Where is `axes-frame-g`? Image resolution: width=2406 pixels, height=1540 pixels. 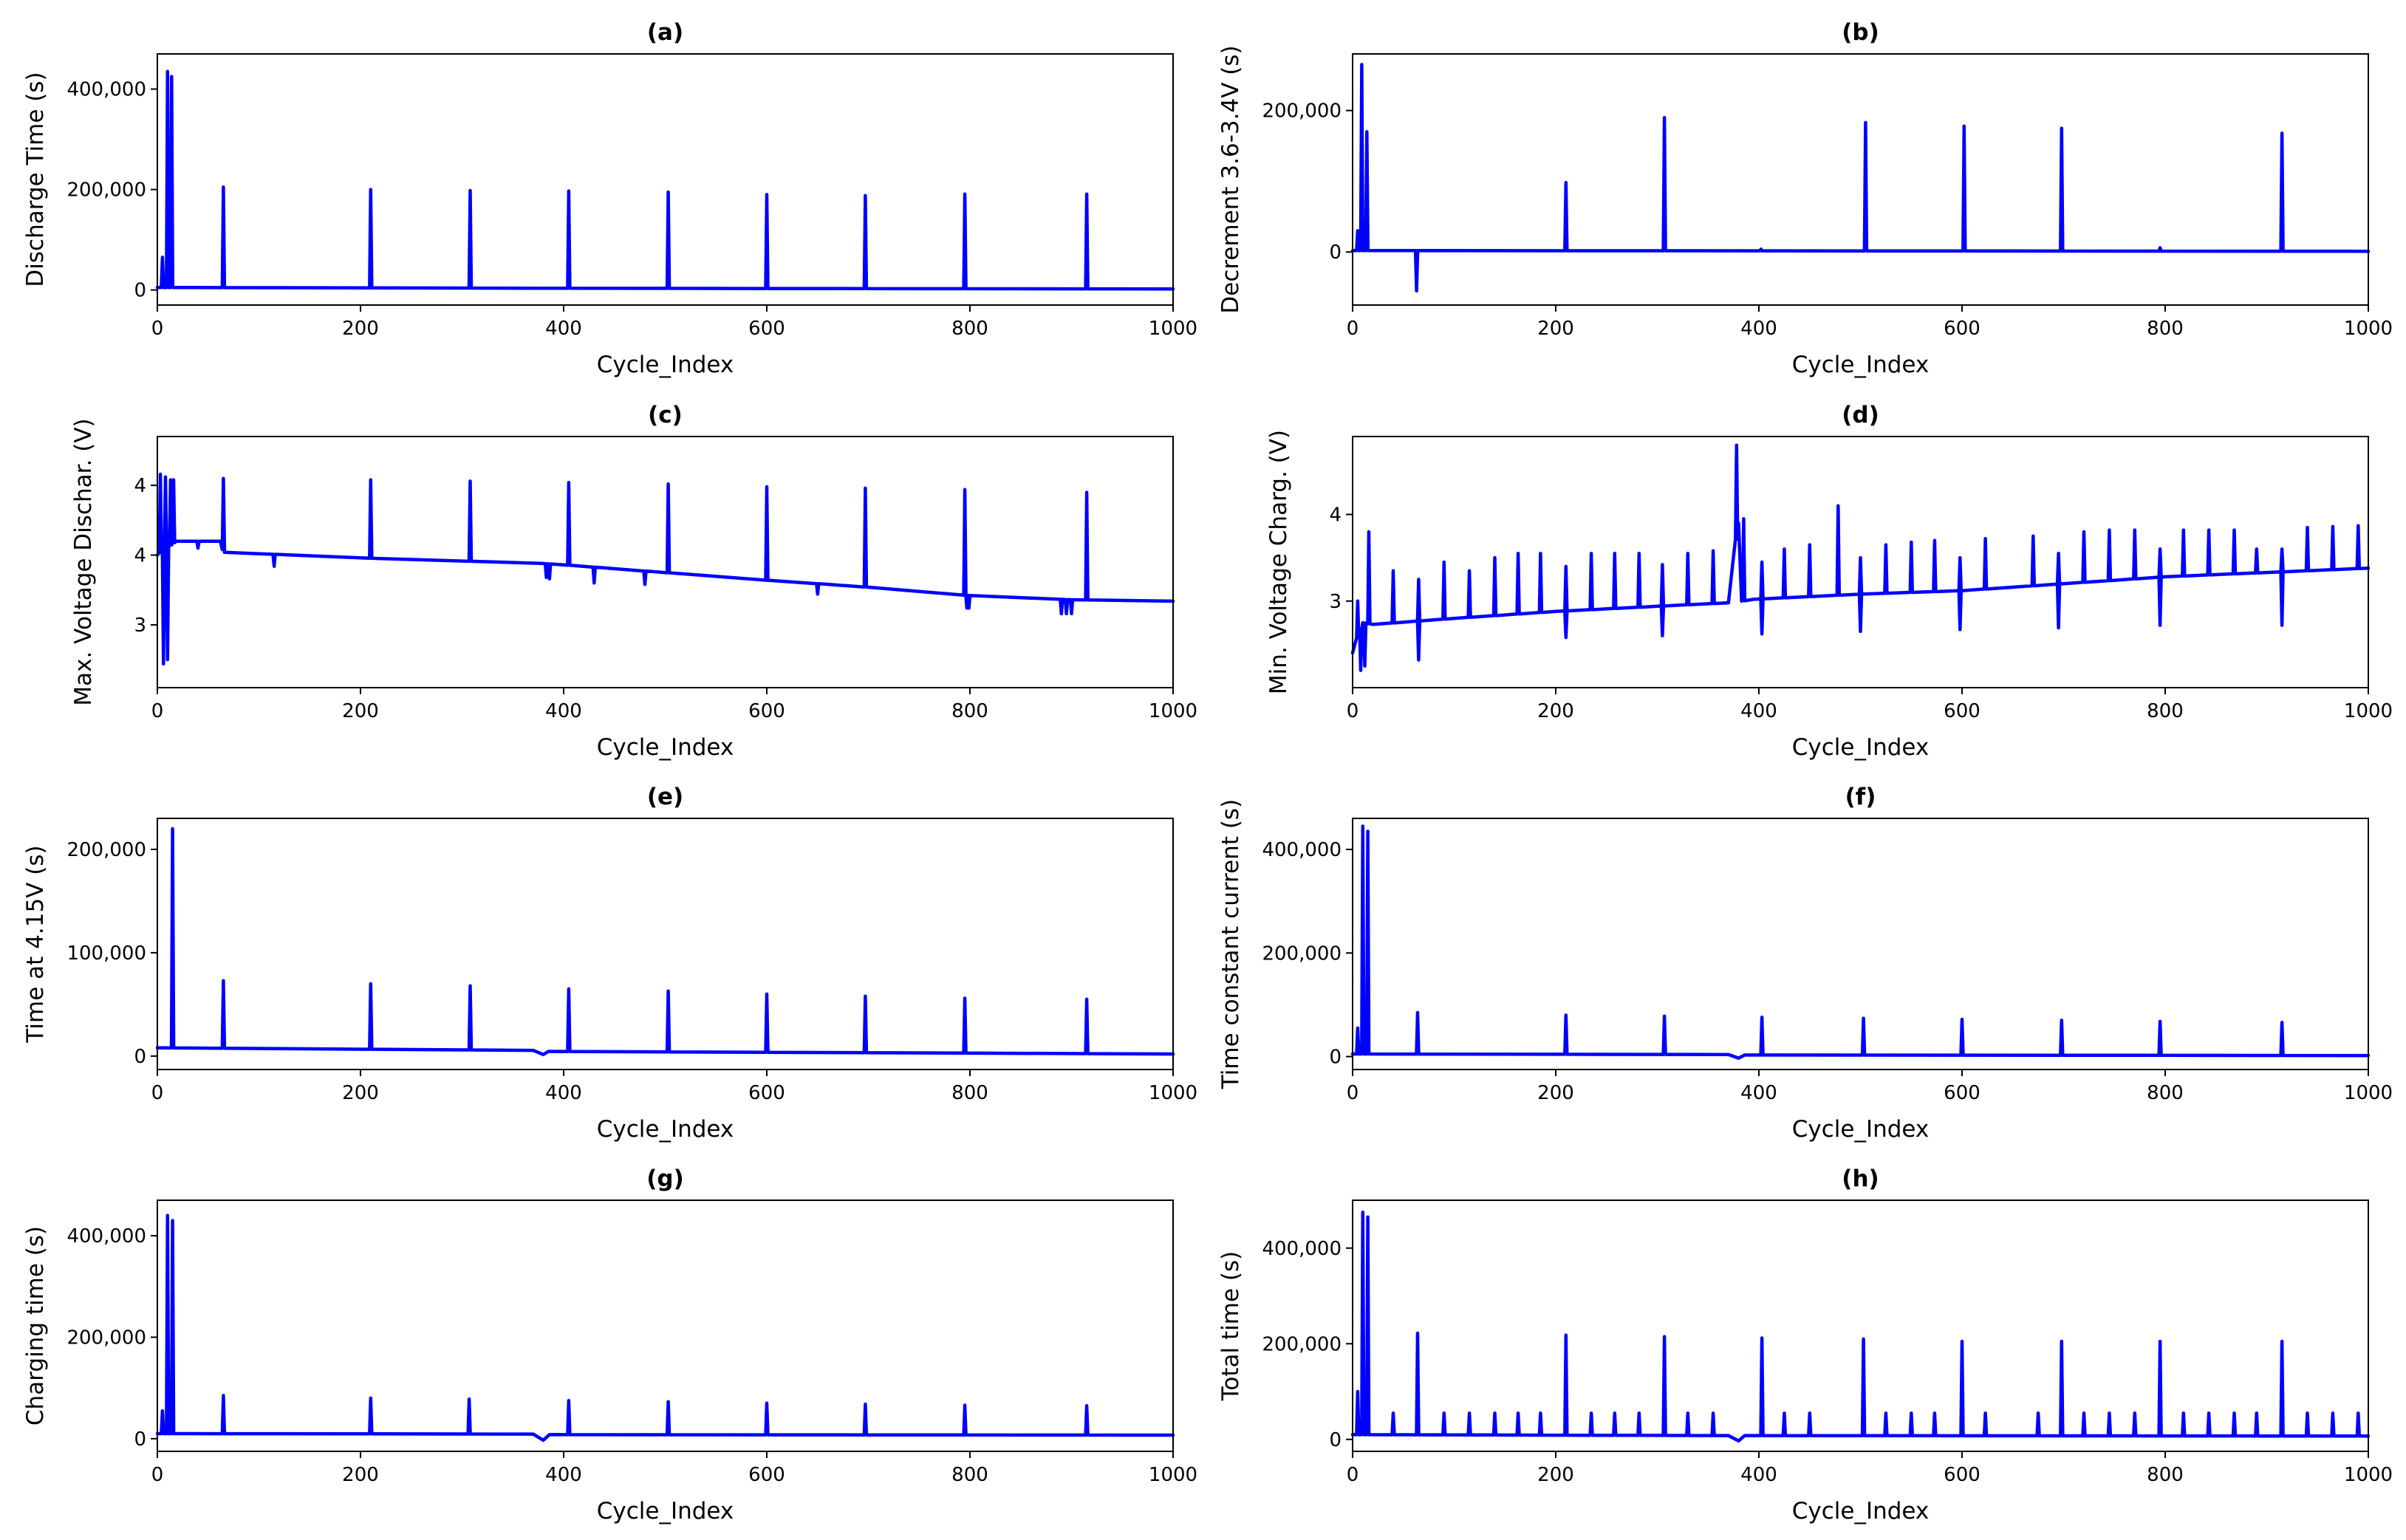 axes-frame-g is located at coordinates (665, 1326).